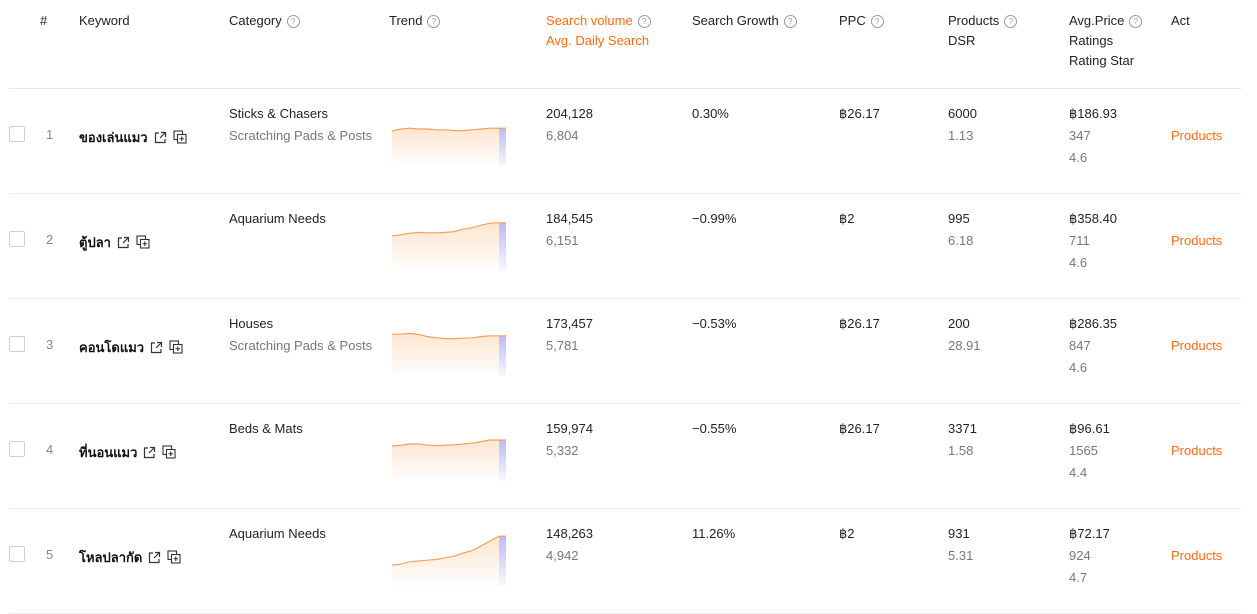  Describe the element at coordinates (847, 218) in the screenshot. I see `ppc: ฿2` at that location.